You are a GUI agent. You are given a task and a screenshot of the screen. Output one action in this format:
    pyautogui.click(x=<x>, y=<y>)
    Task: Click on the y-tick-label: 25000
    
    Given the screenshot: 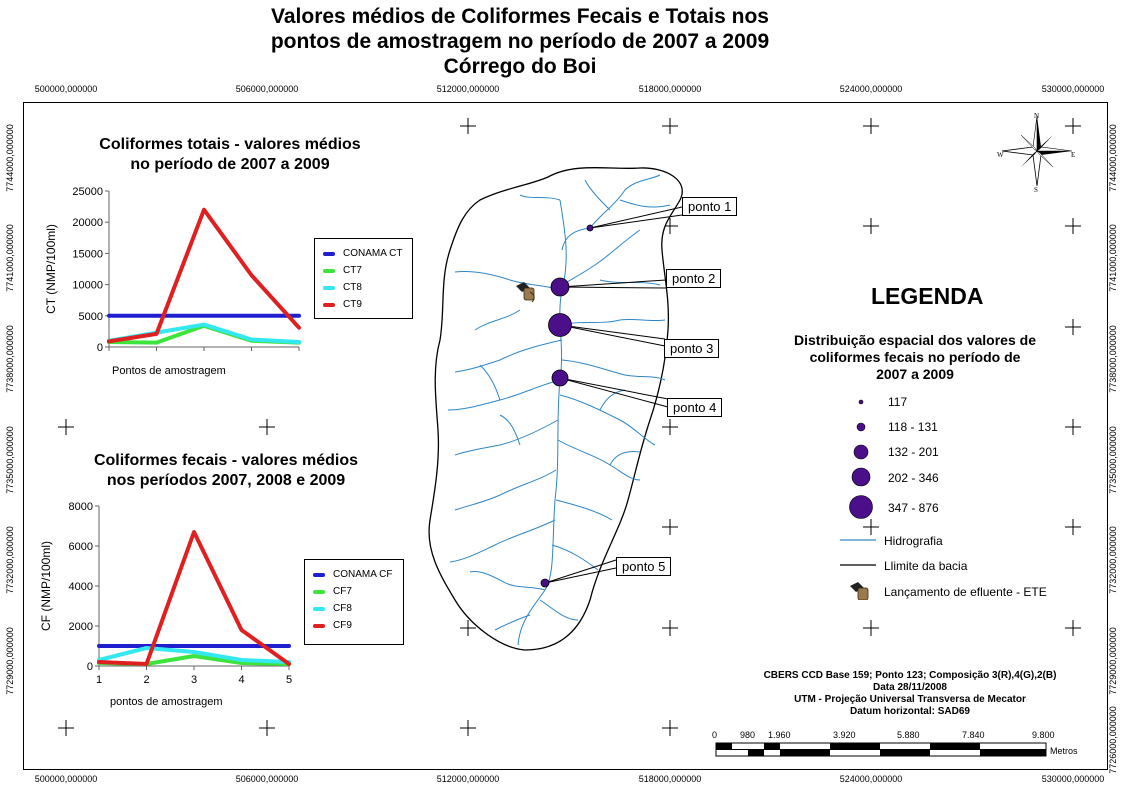 What is the action you would take?
    pyautogui.click(x=87, y=192)
    